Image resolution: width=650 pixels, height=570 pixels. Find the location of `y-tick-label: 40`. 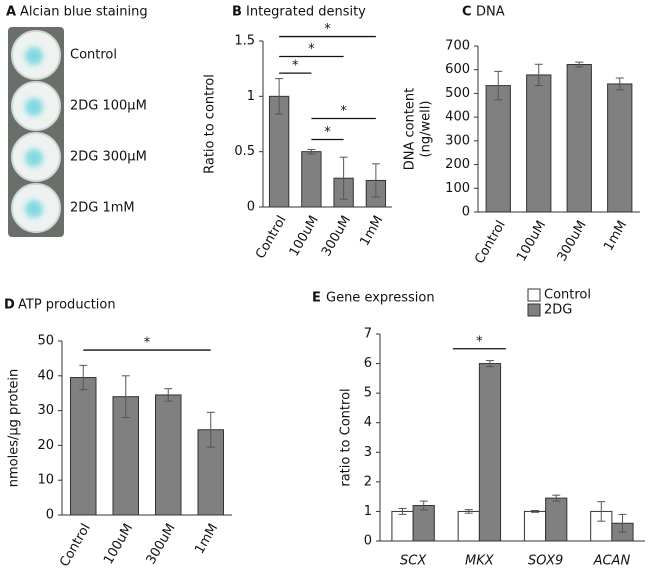

y-tick-label: 40 is located at coordinates (45, 375).